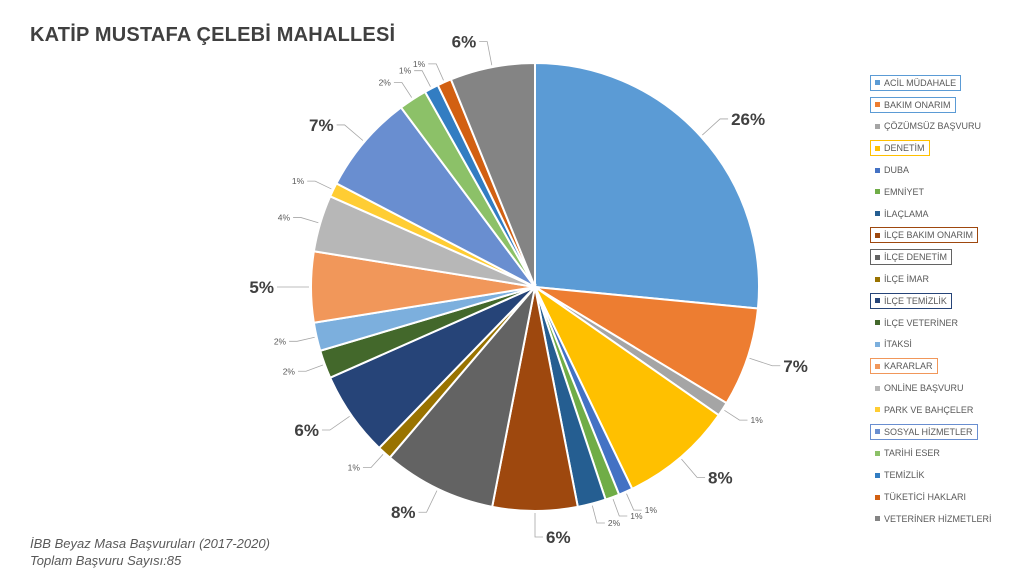 This screenshot has width=1030, height=579. What do you see at coordinates (405, 71) in the screenshot?
I see `data-label-19: 1%` at bounding box center [405, 71].